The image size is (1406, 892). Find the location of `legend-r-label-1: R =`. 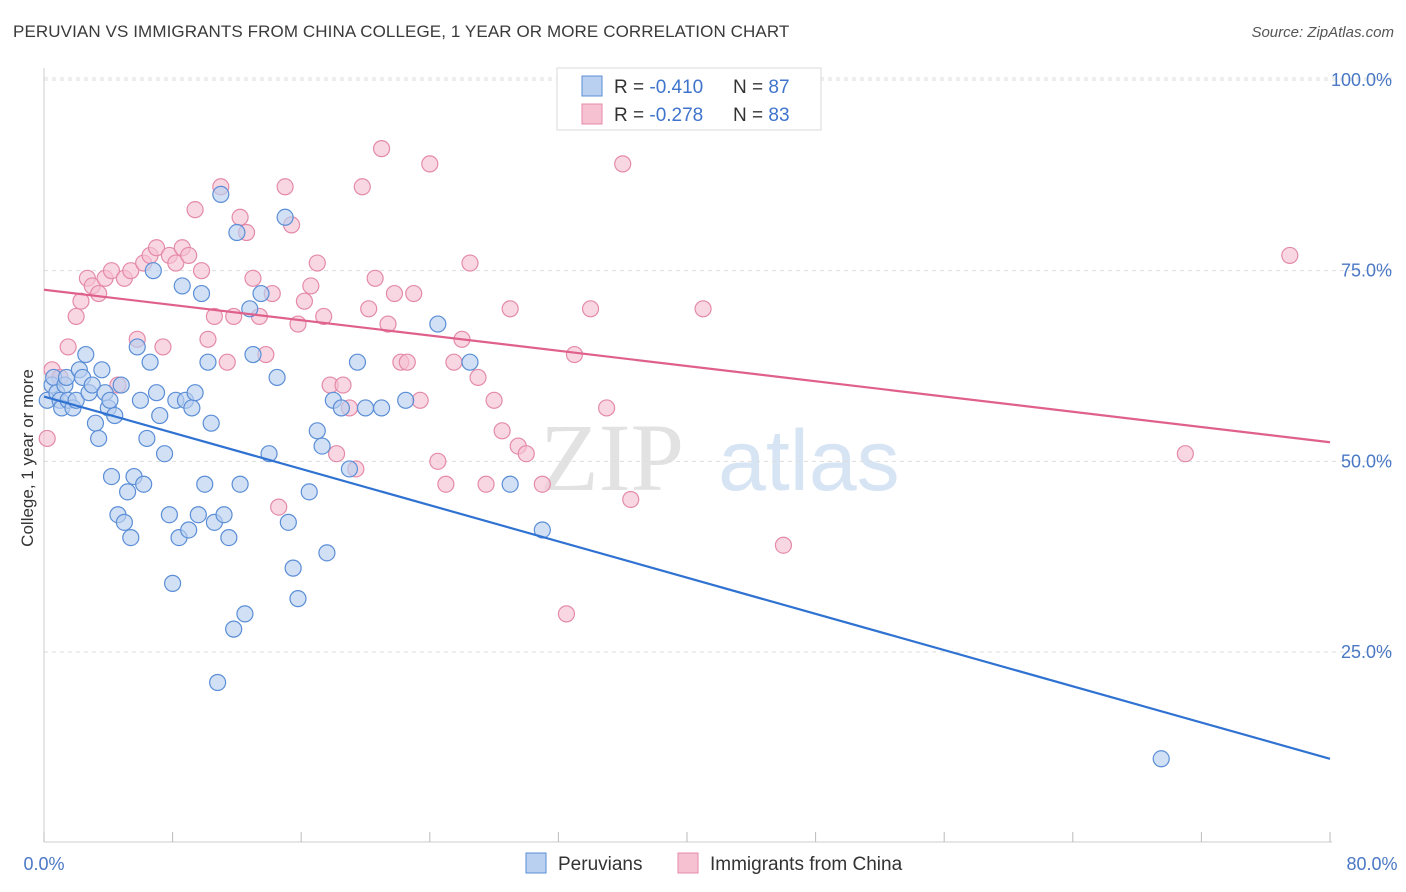

legend-r-label-1: R = is located at coordinates (631, 87).